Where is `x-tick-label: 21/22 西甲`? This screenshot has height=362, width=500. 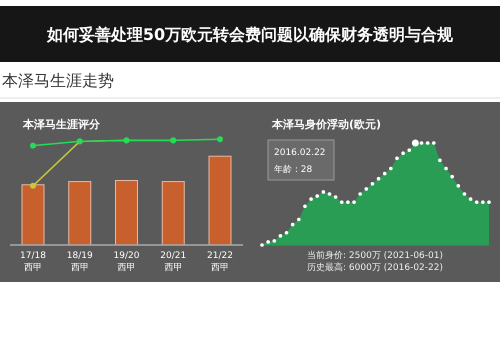
x-tick-label: 21/22 西甲 is located at coordinates (220, 262).